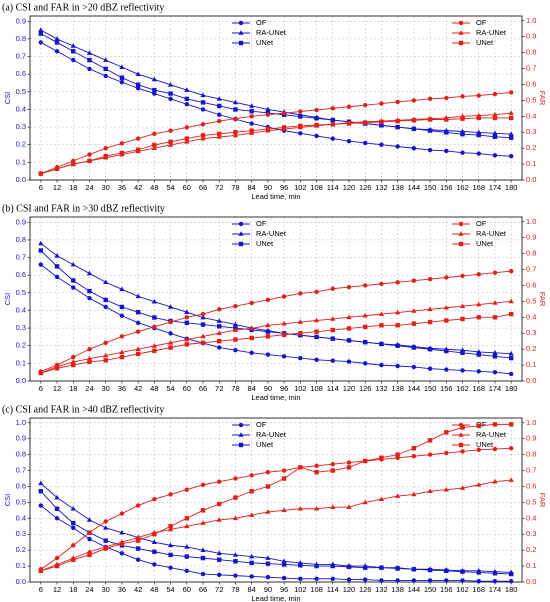 The image size is (550, 602). I want to click on y-tick-label: 0.3, so click(21, 126).